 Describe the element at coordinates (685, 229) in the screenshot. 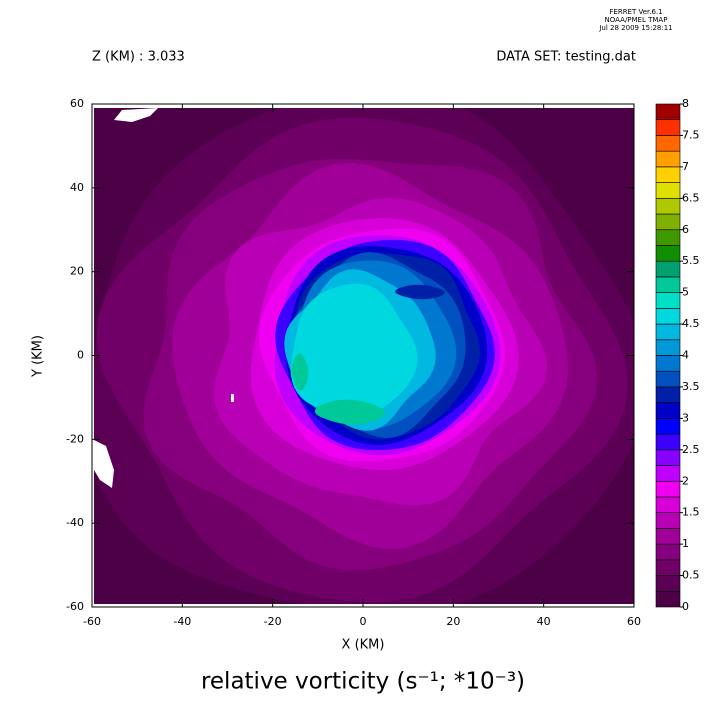

I see `colorbar-tick-label: 6` at that location.